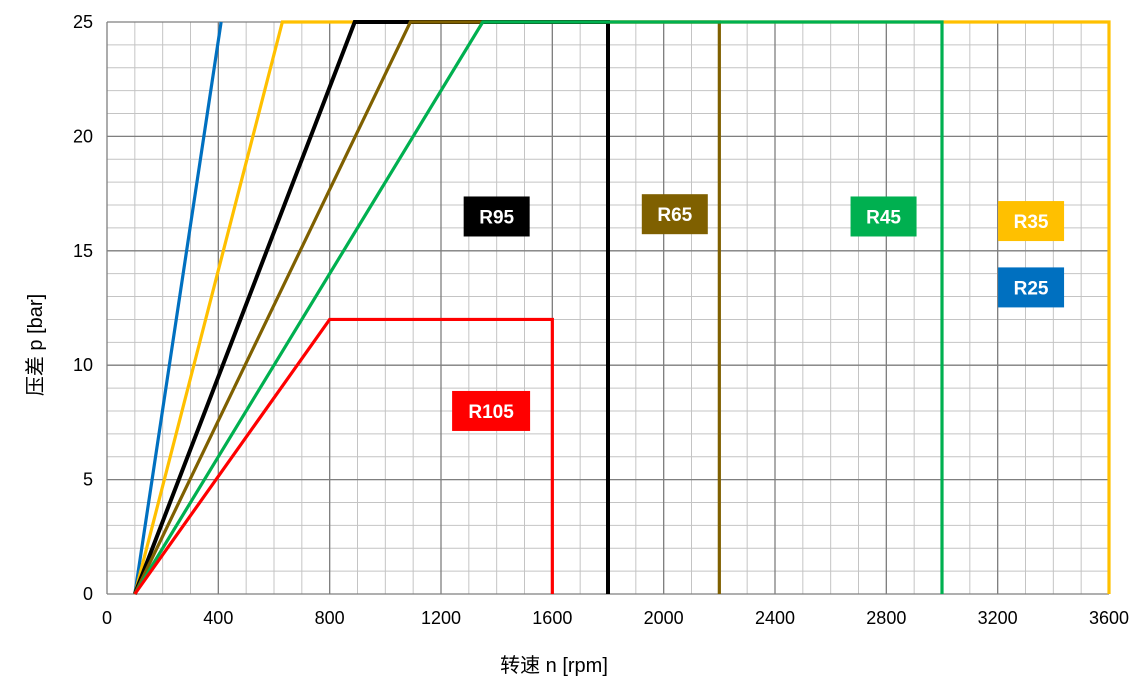 The height and width of the screenshot is (682, 1136). What do you see at coordinates (35, 345) in the screenshot?
I see `y-axis-title: 压差 p [bar]` at bounding box center [35, 345].